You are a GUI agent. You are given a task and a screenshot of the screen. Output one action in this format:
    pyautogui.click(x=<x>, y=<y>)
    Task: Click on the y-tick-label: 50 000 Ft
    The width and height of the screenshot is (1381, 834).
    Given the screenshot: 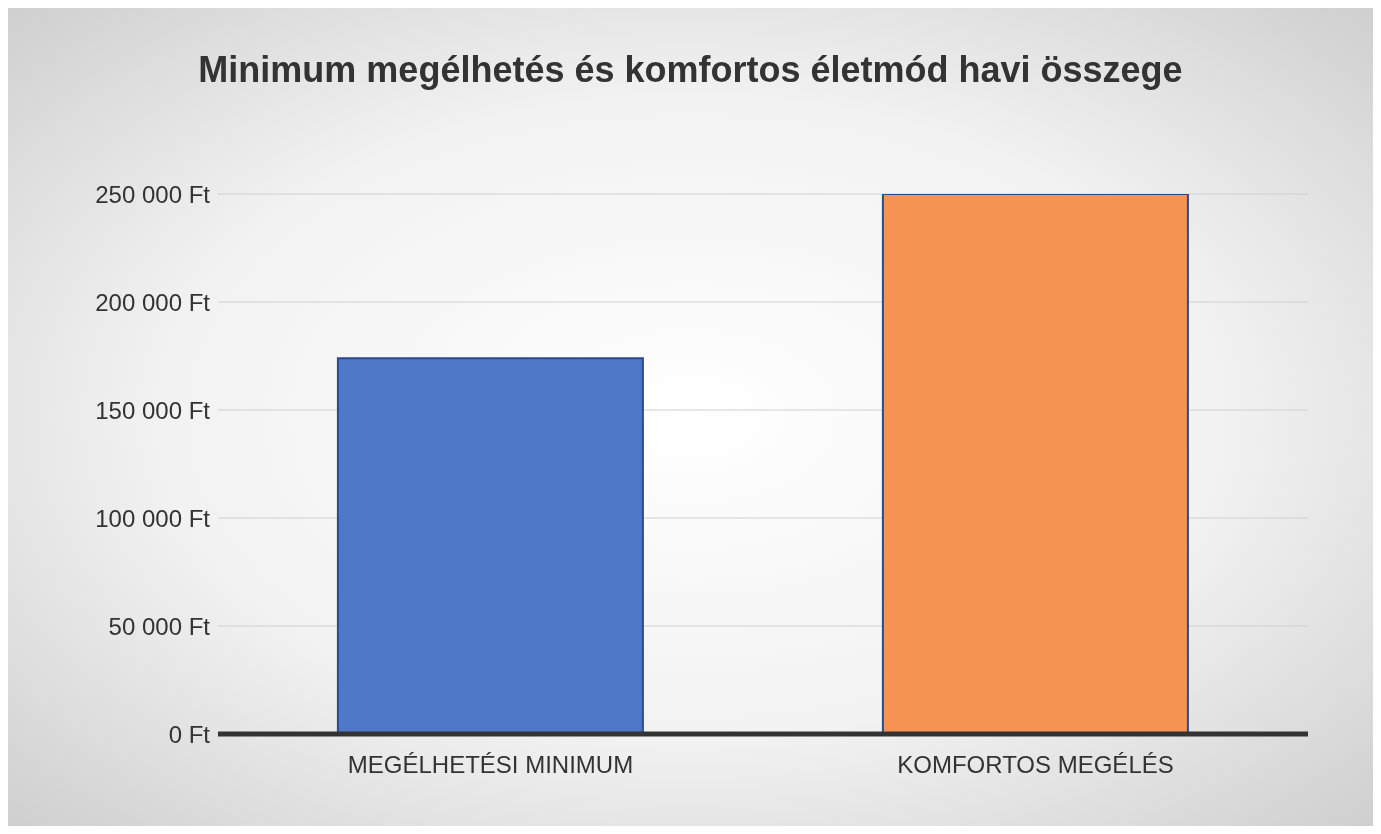 What is the action you would take?
    pyautogui.click(x=159, y=626)
    